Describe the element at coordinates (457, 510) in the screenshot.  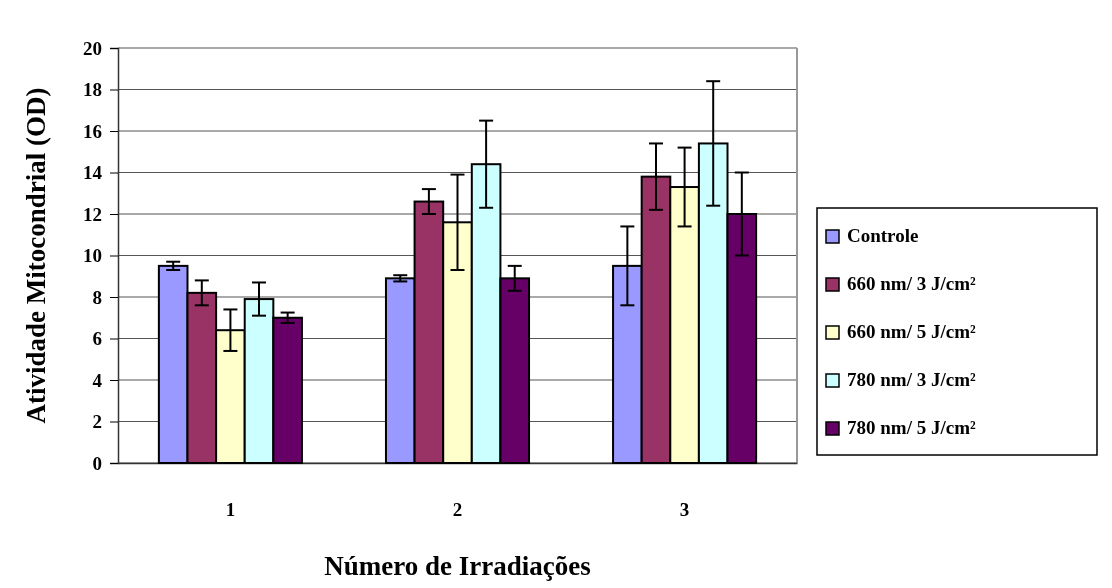
I see `x-tick-label: 2` at that location.